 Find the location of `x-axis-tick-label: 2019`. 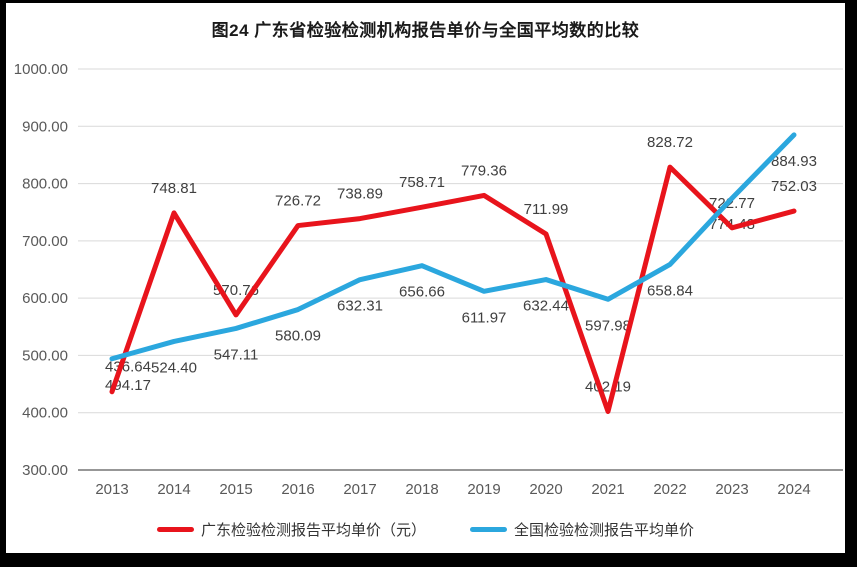

x-axis-tick-label: 2019 is located at coordinates (483, 489).